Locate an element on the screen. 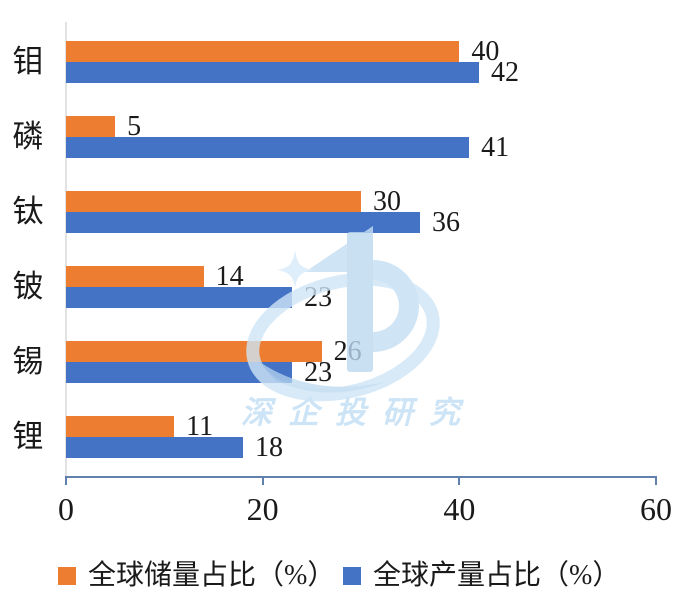  legend-item-reserve: 全球储量占比（%） is located at coordinates (196, 576).